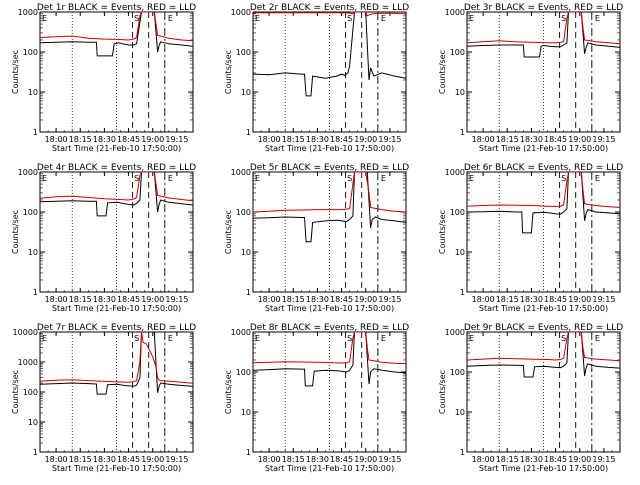 The height and width of the screenshot is (485, 640). Describe the element at coordinates (329, 168) in the screenshot. I see `panel-title: Det 5r BLACK = Events, RED = LLD` at that location.